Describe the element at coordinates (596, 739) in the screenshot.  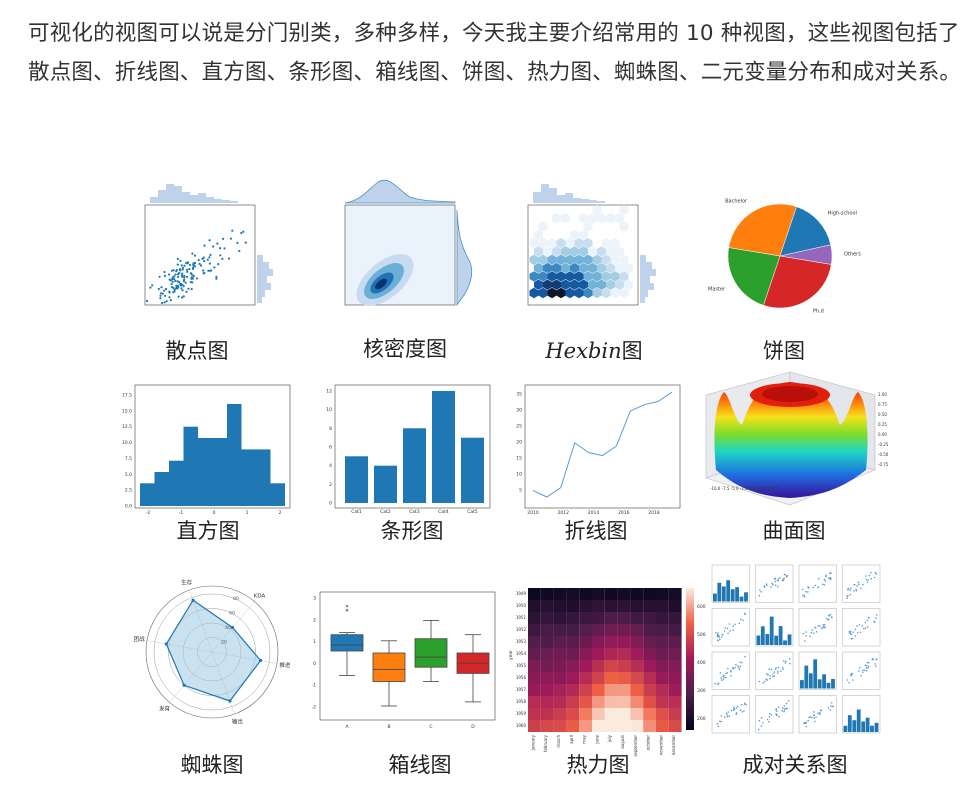
I see `x-tick: june` at that location.